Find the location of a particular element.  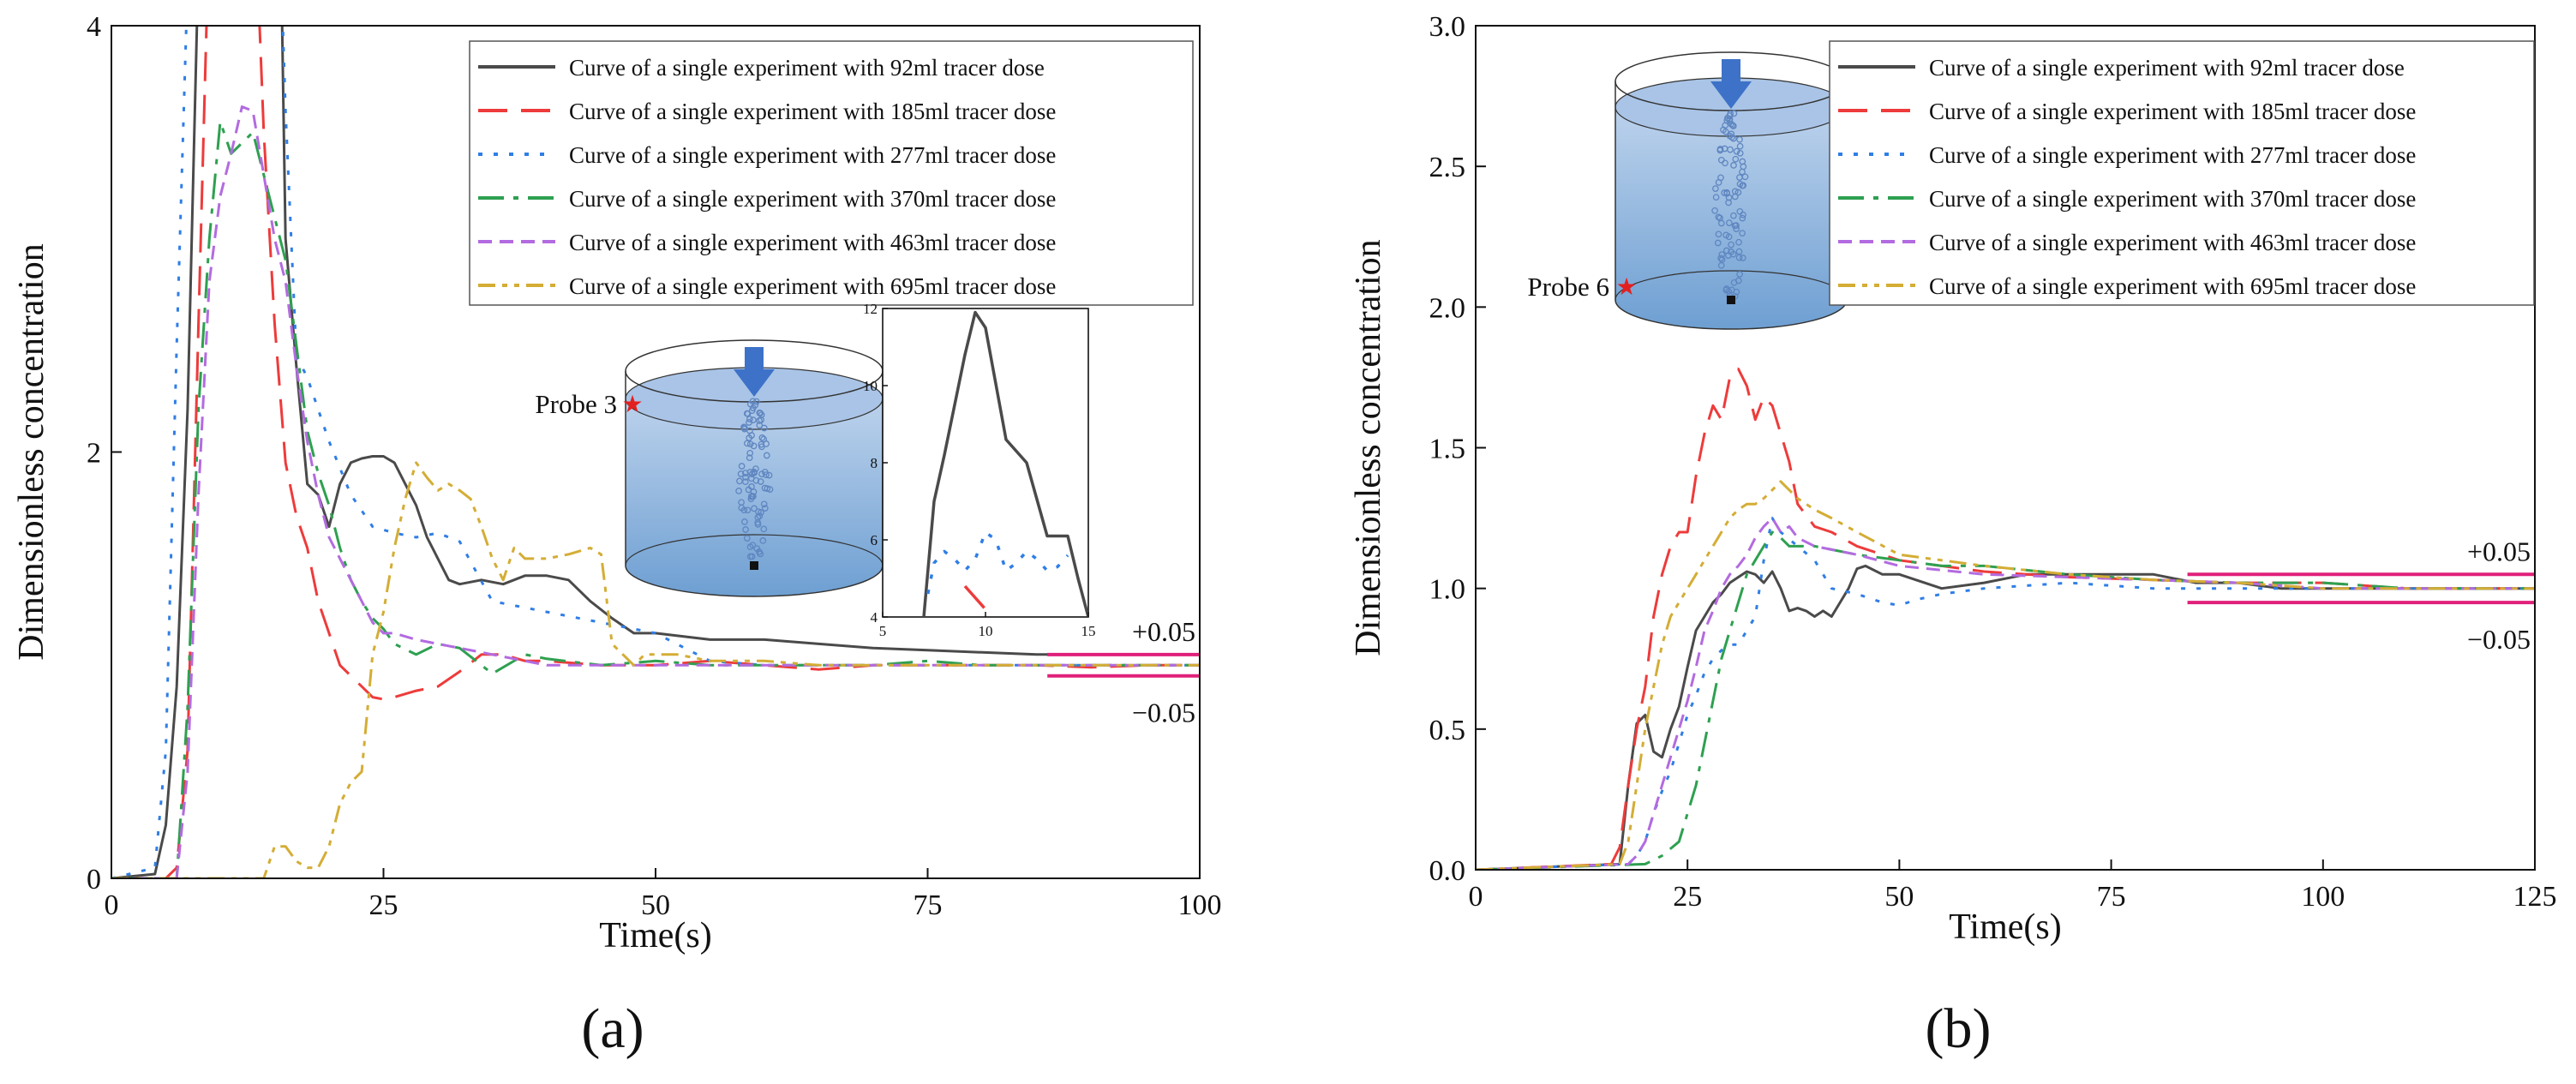

y-tick-label: 1.0 is located at coordinates (1447, 590).